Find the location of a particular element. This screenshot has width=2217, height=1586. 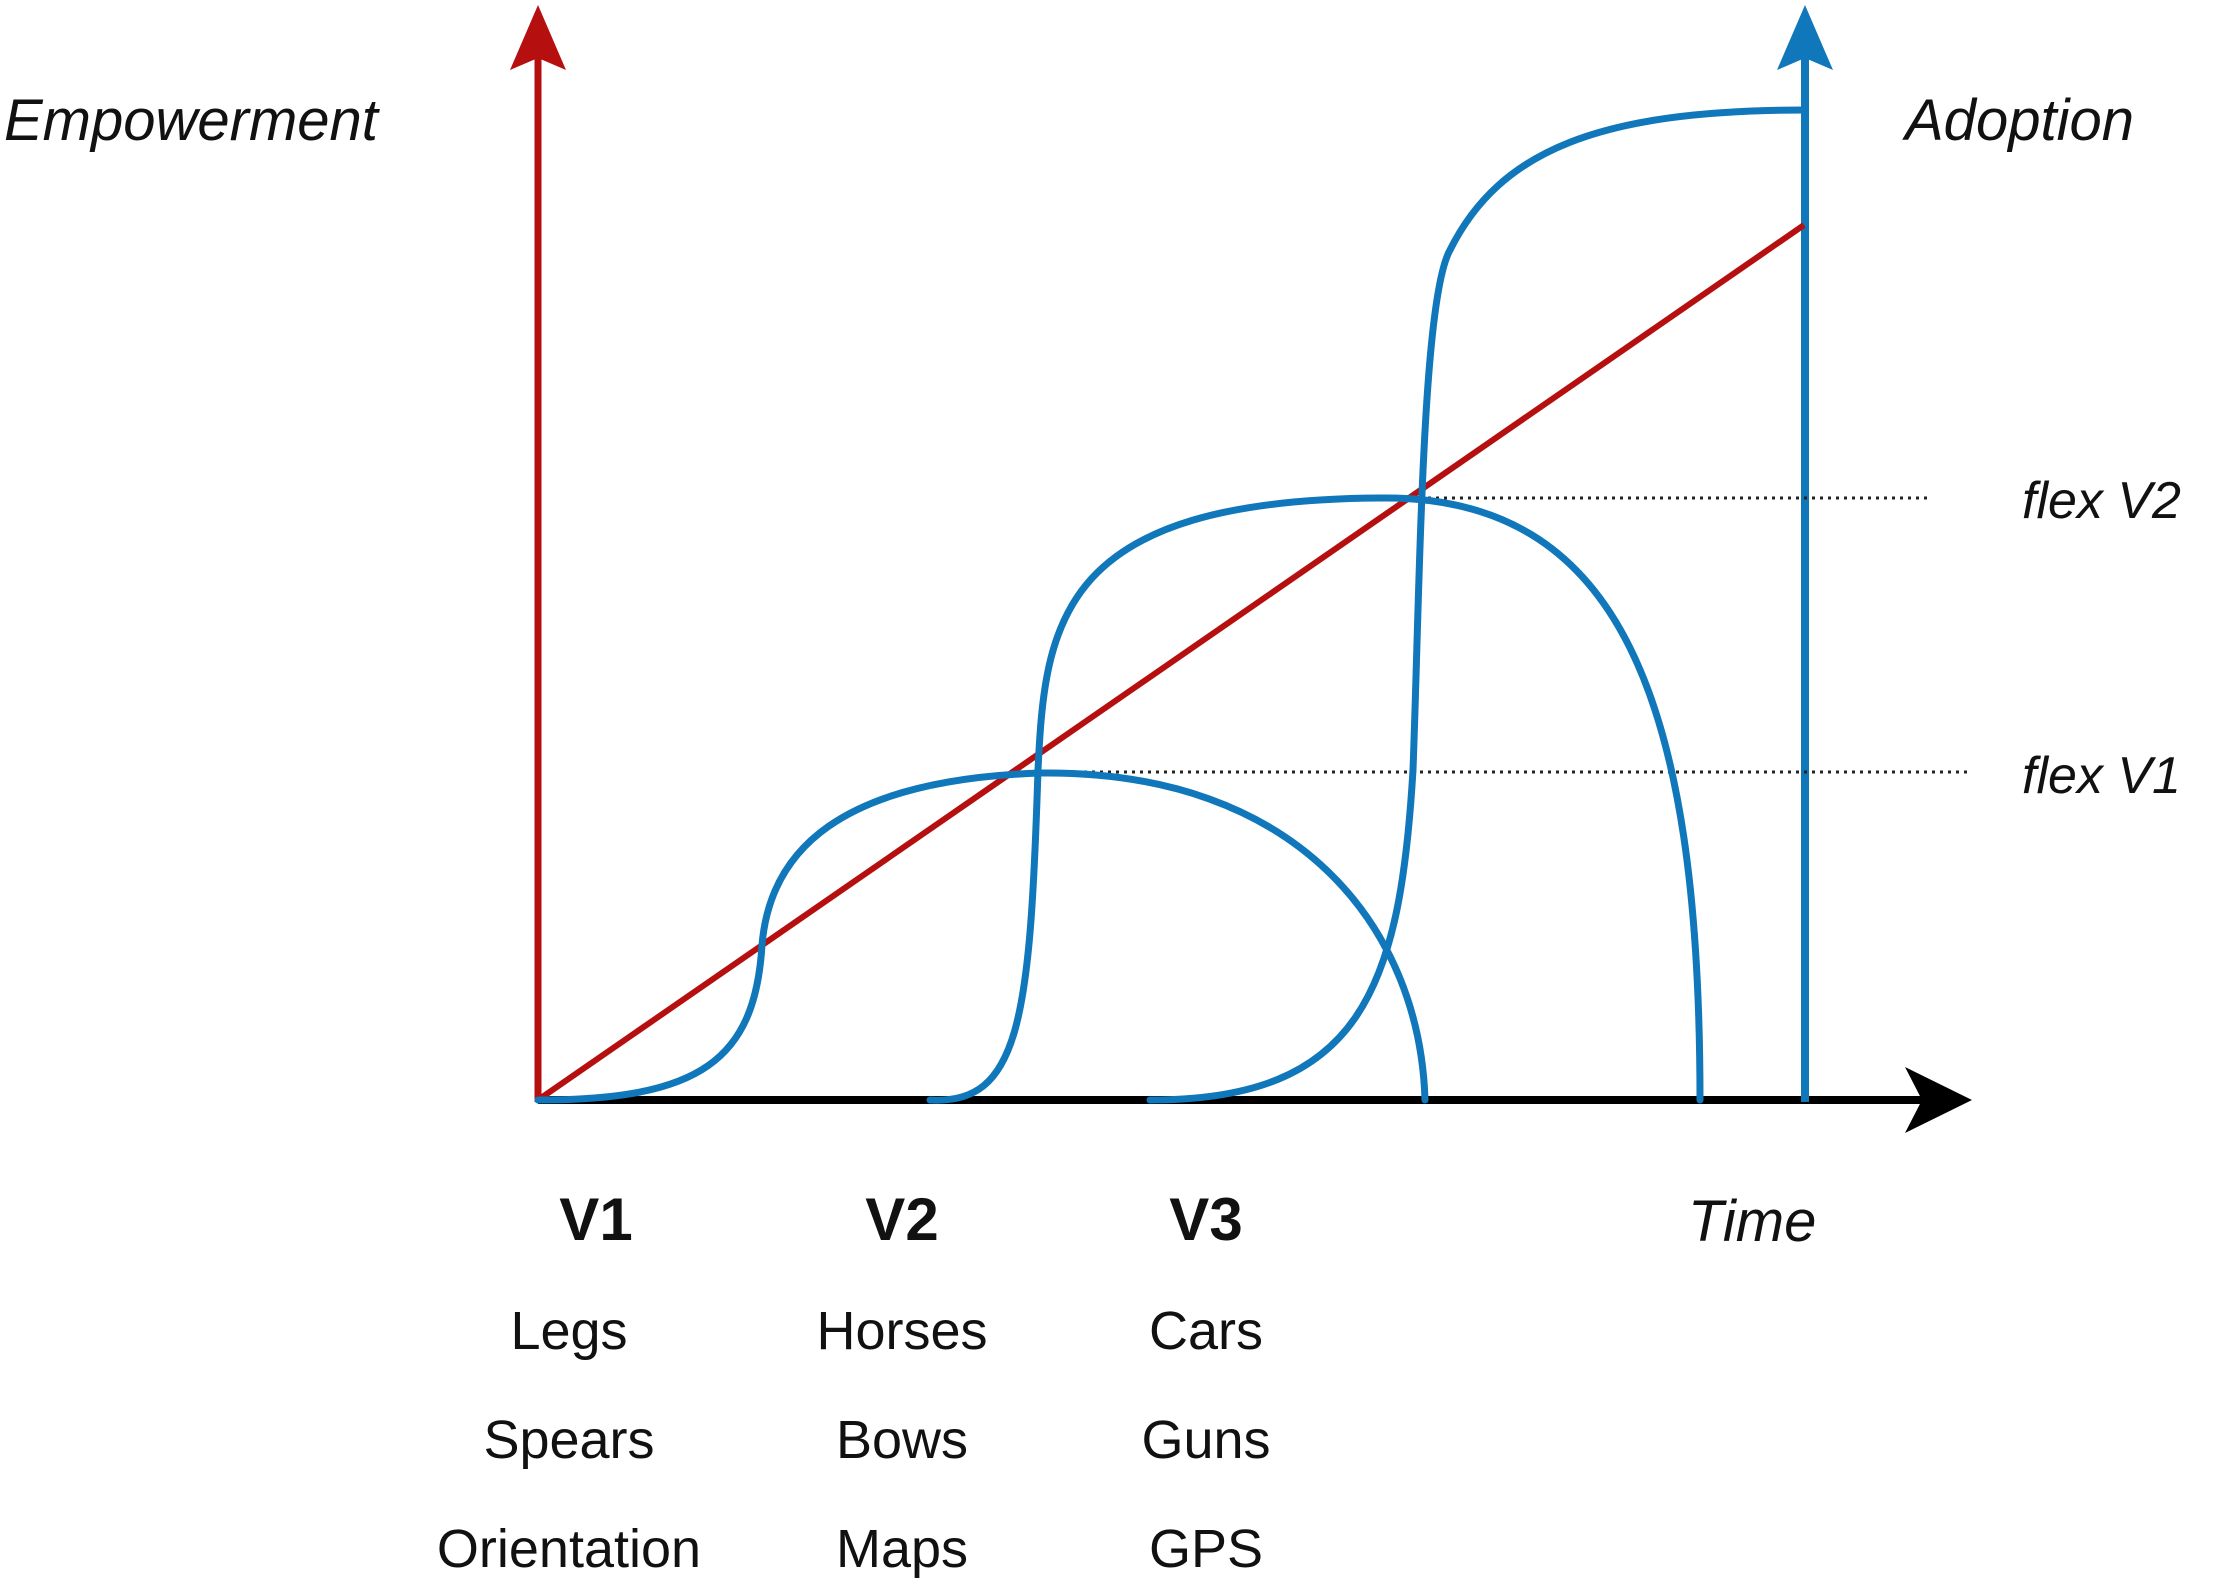

v3-item: GPS is located at coordinates (1206, 1549).